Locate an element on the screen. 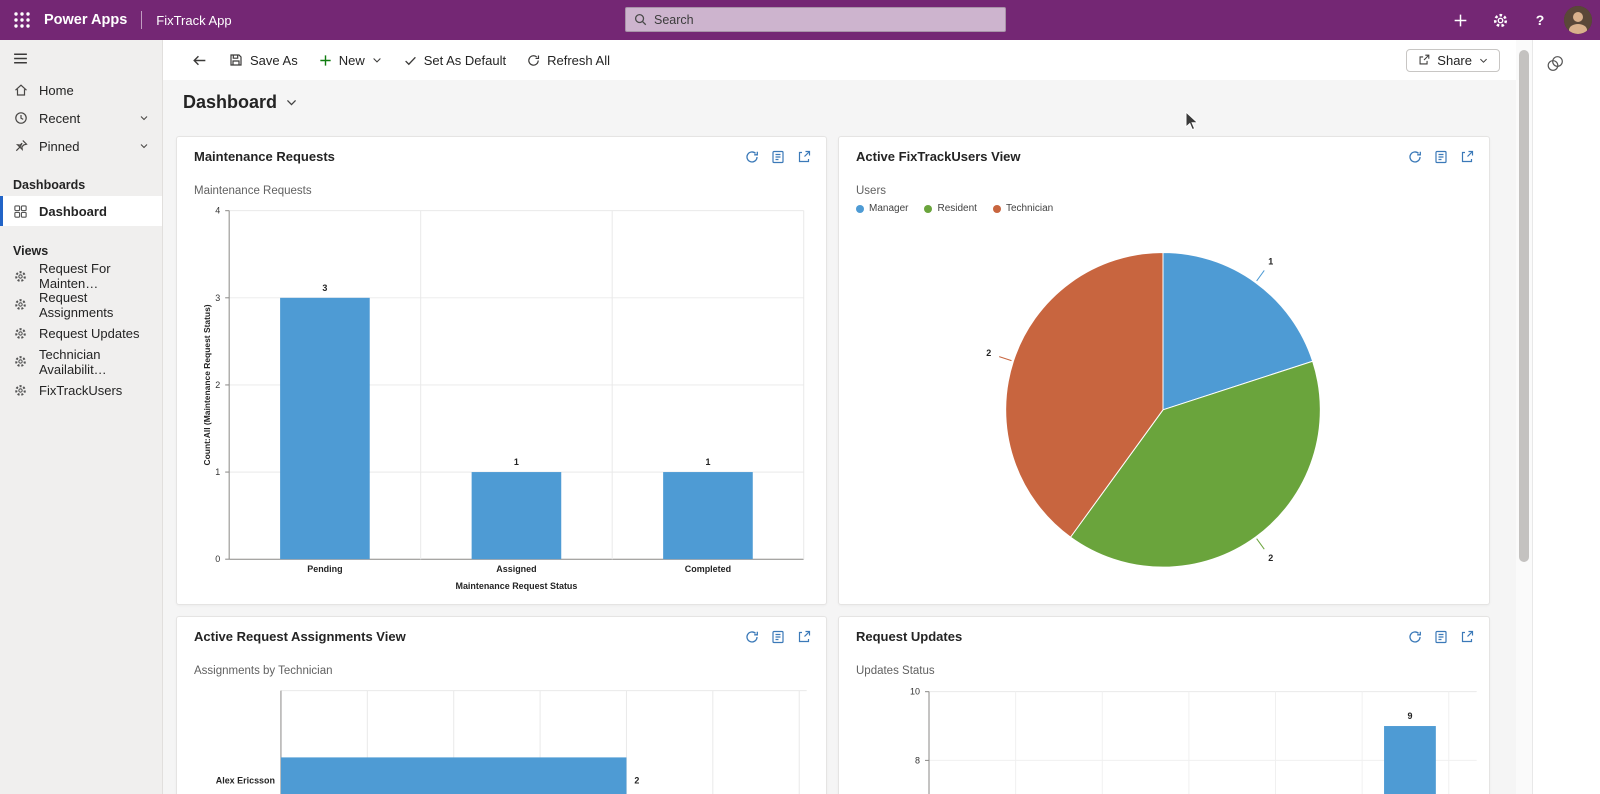  svg-text: Alex Ericsson is located at coordinates (245, 780).